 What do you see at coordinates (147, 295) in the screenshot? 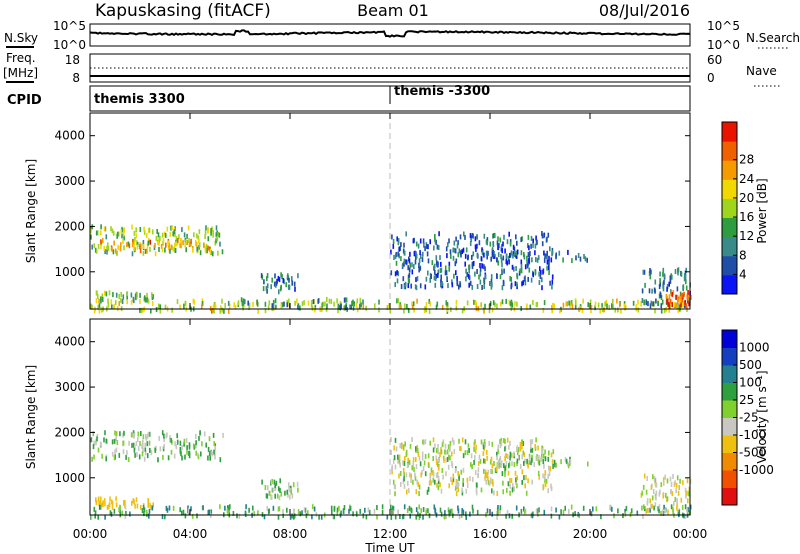
I see `power-cell-s2` at bounding box center [147, 295].